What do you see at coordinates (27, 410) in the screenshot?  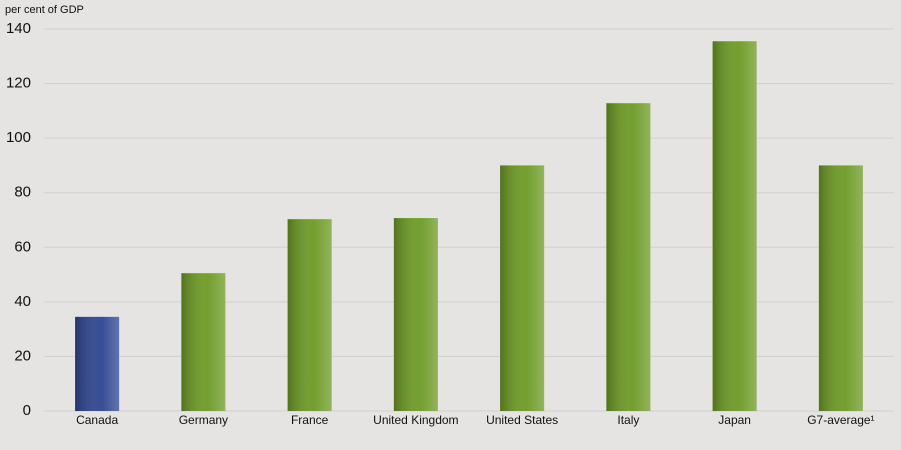 I see `y-tick-label: 0` at bounding box center [27, 410].